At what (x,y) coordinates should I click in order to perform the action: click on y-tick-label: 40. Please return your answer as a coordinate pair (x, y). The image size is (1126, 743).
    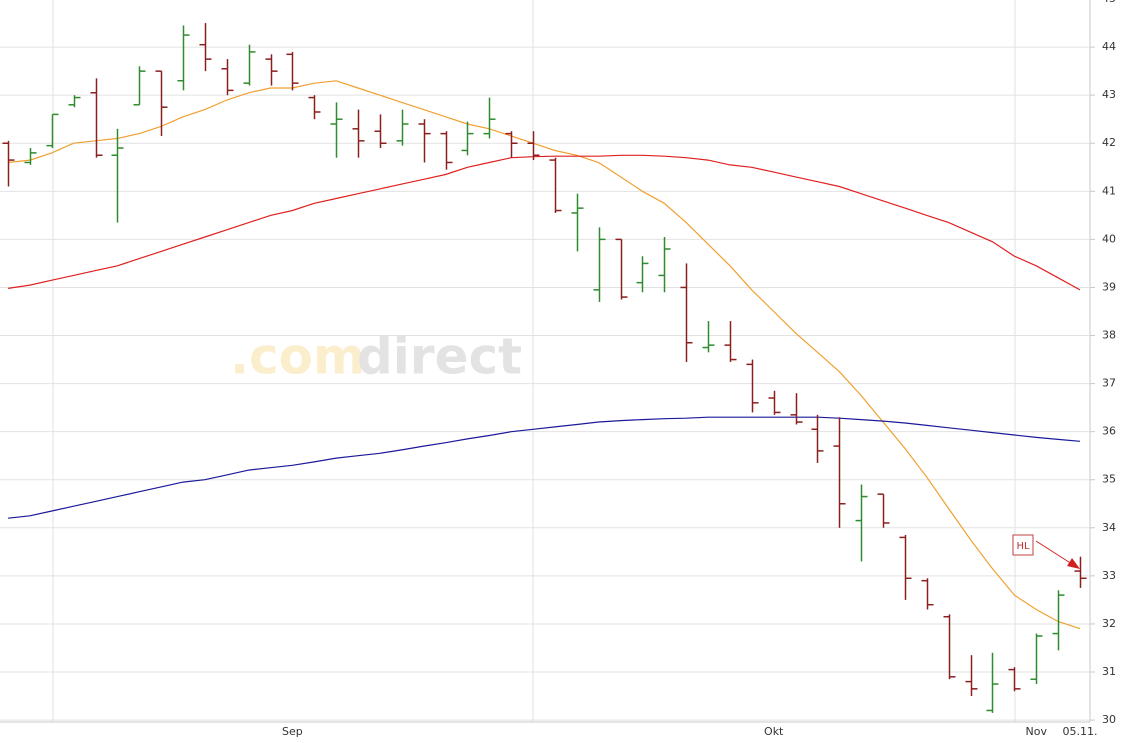
    Looking at the image, I should click on (1109, 238).